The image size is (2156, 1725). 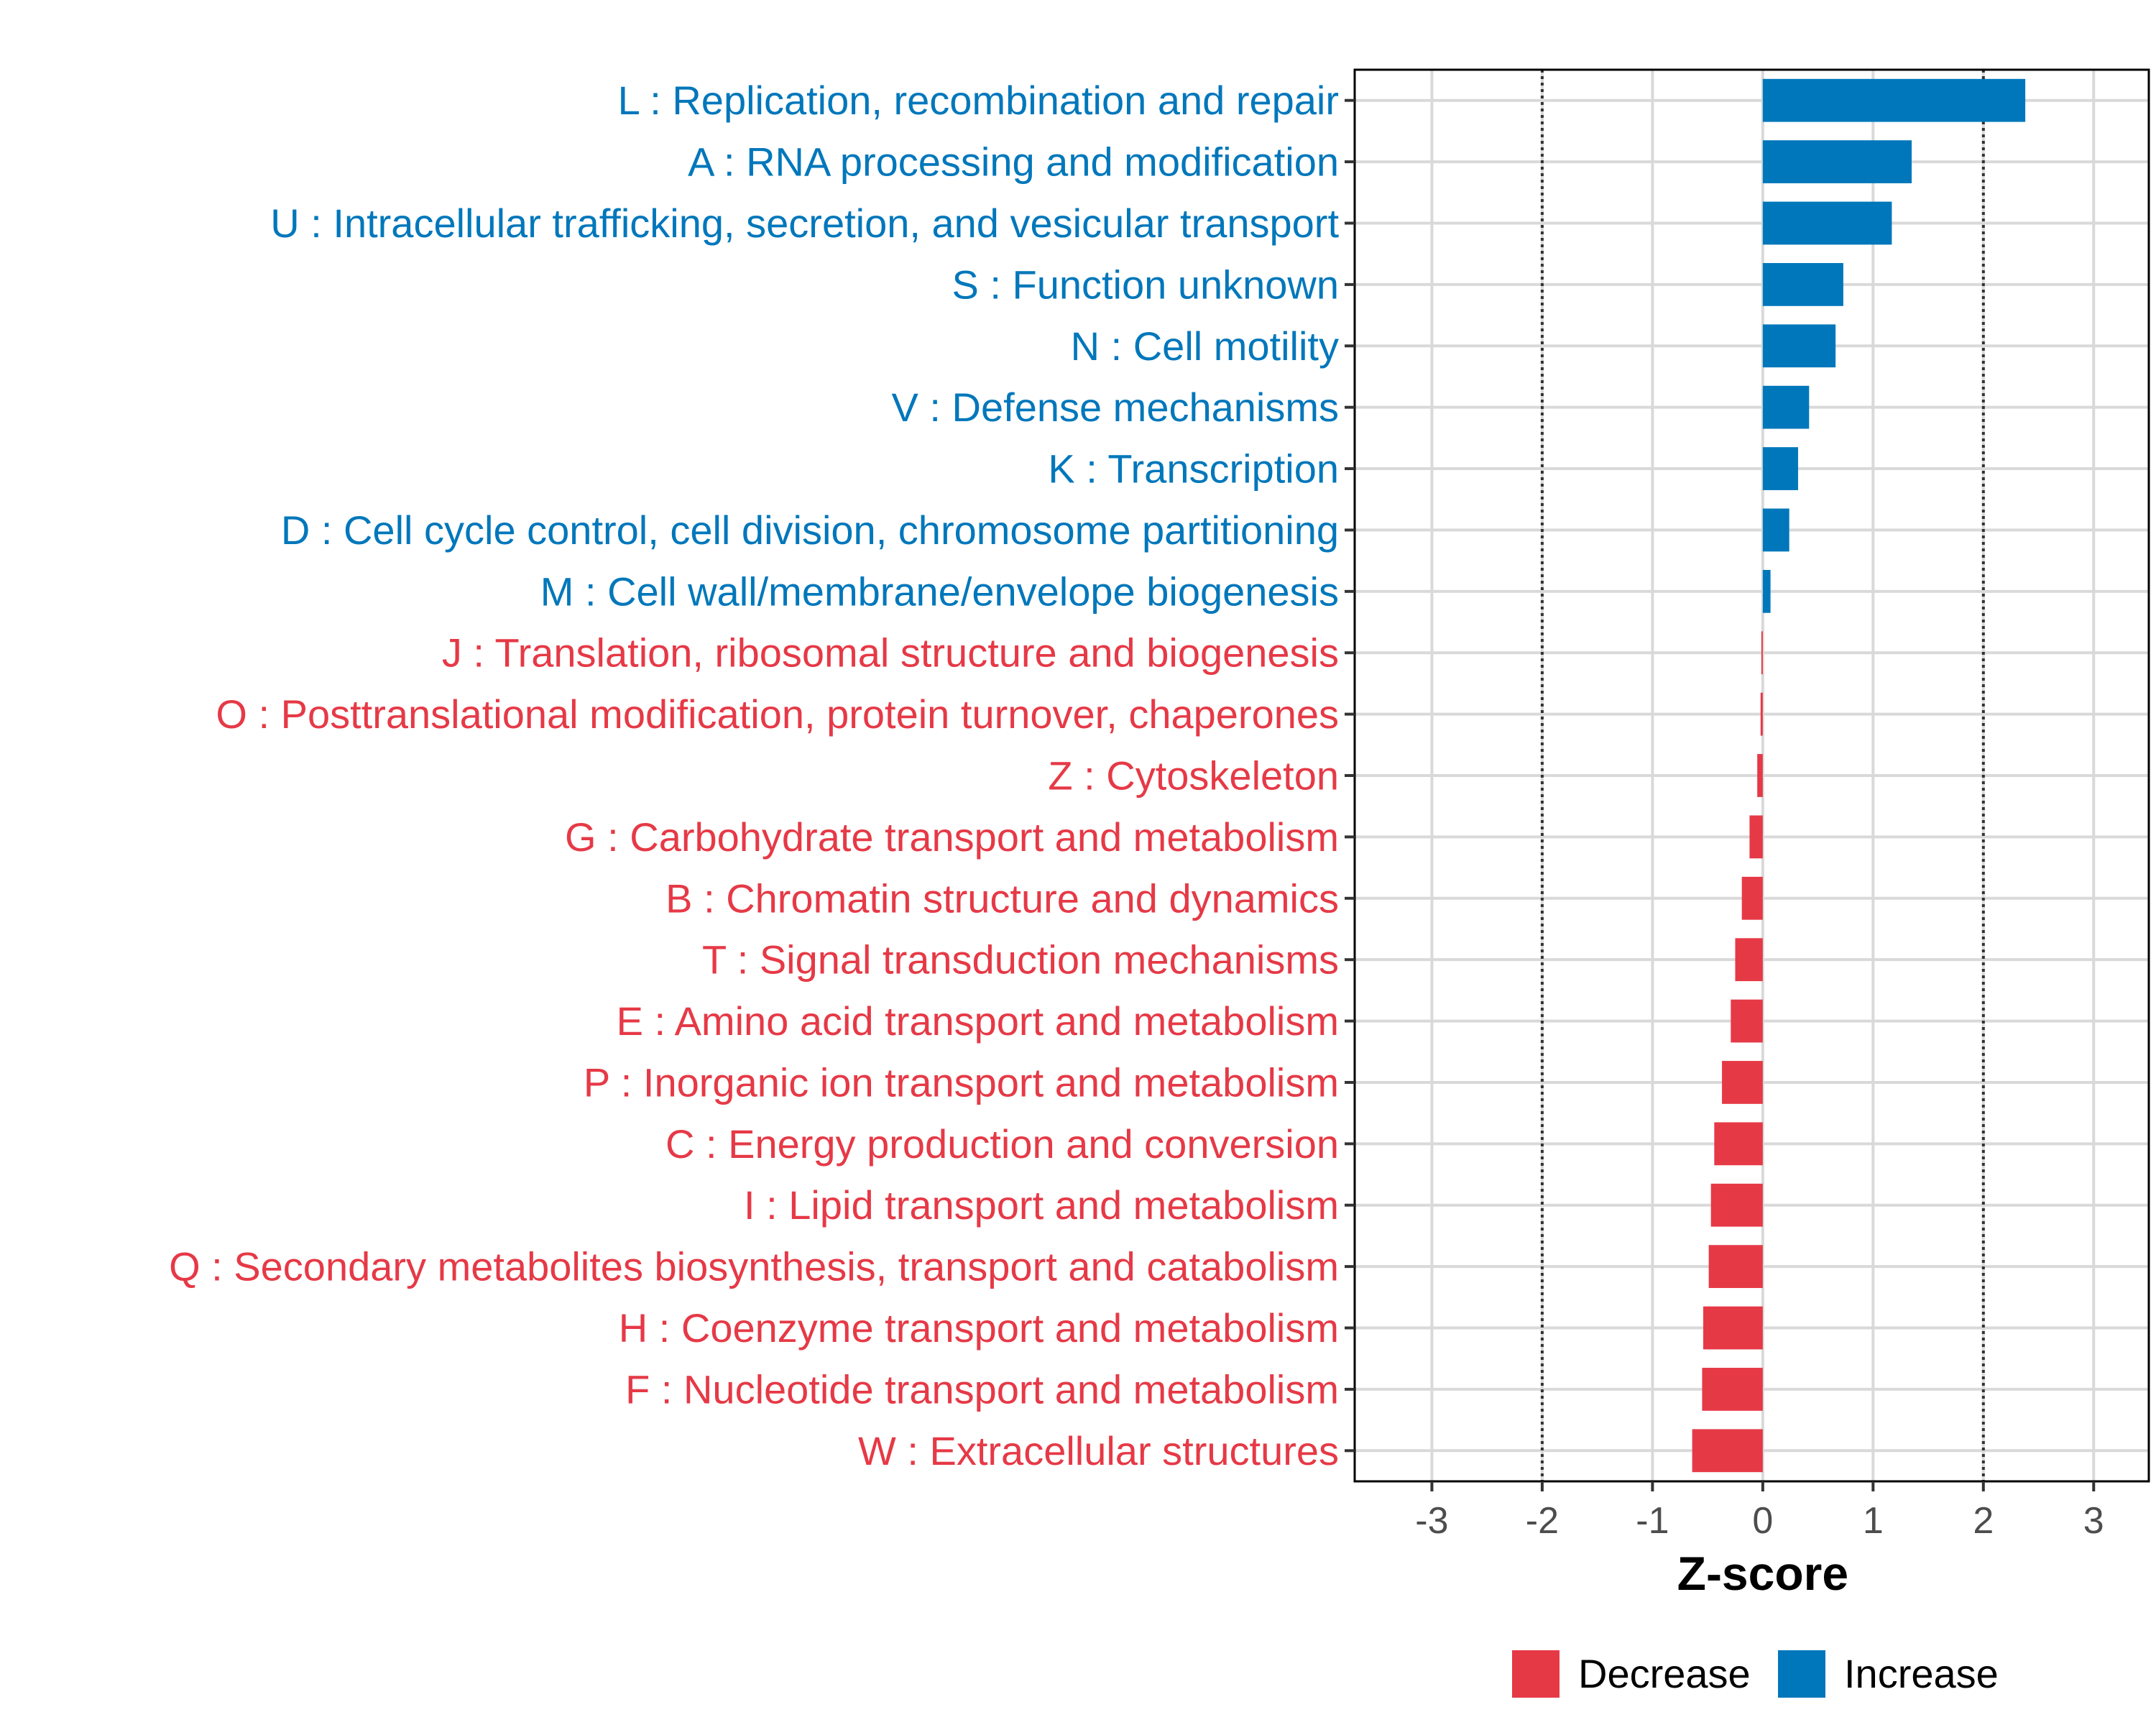 What do you see at coordinates (1002, 1144) in the screenshot?
I see `category-label: C : Energy production and conversion` at bounding box center [1002, 1144].